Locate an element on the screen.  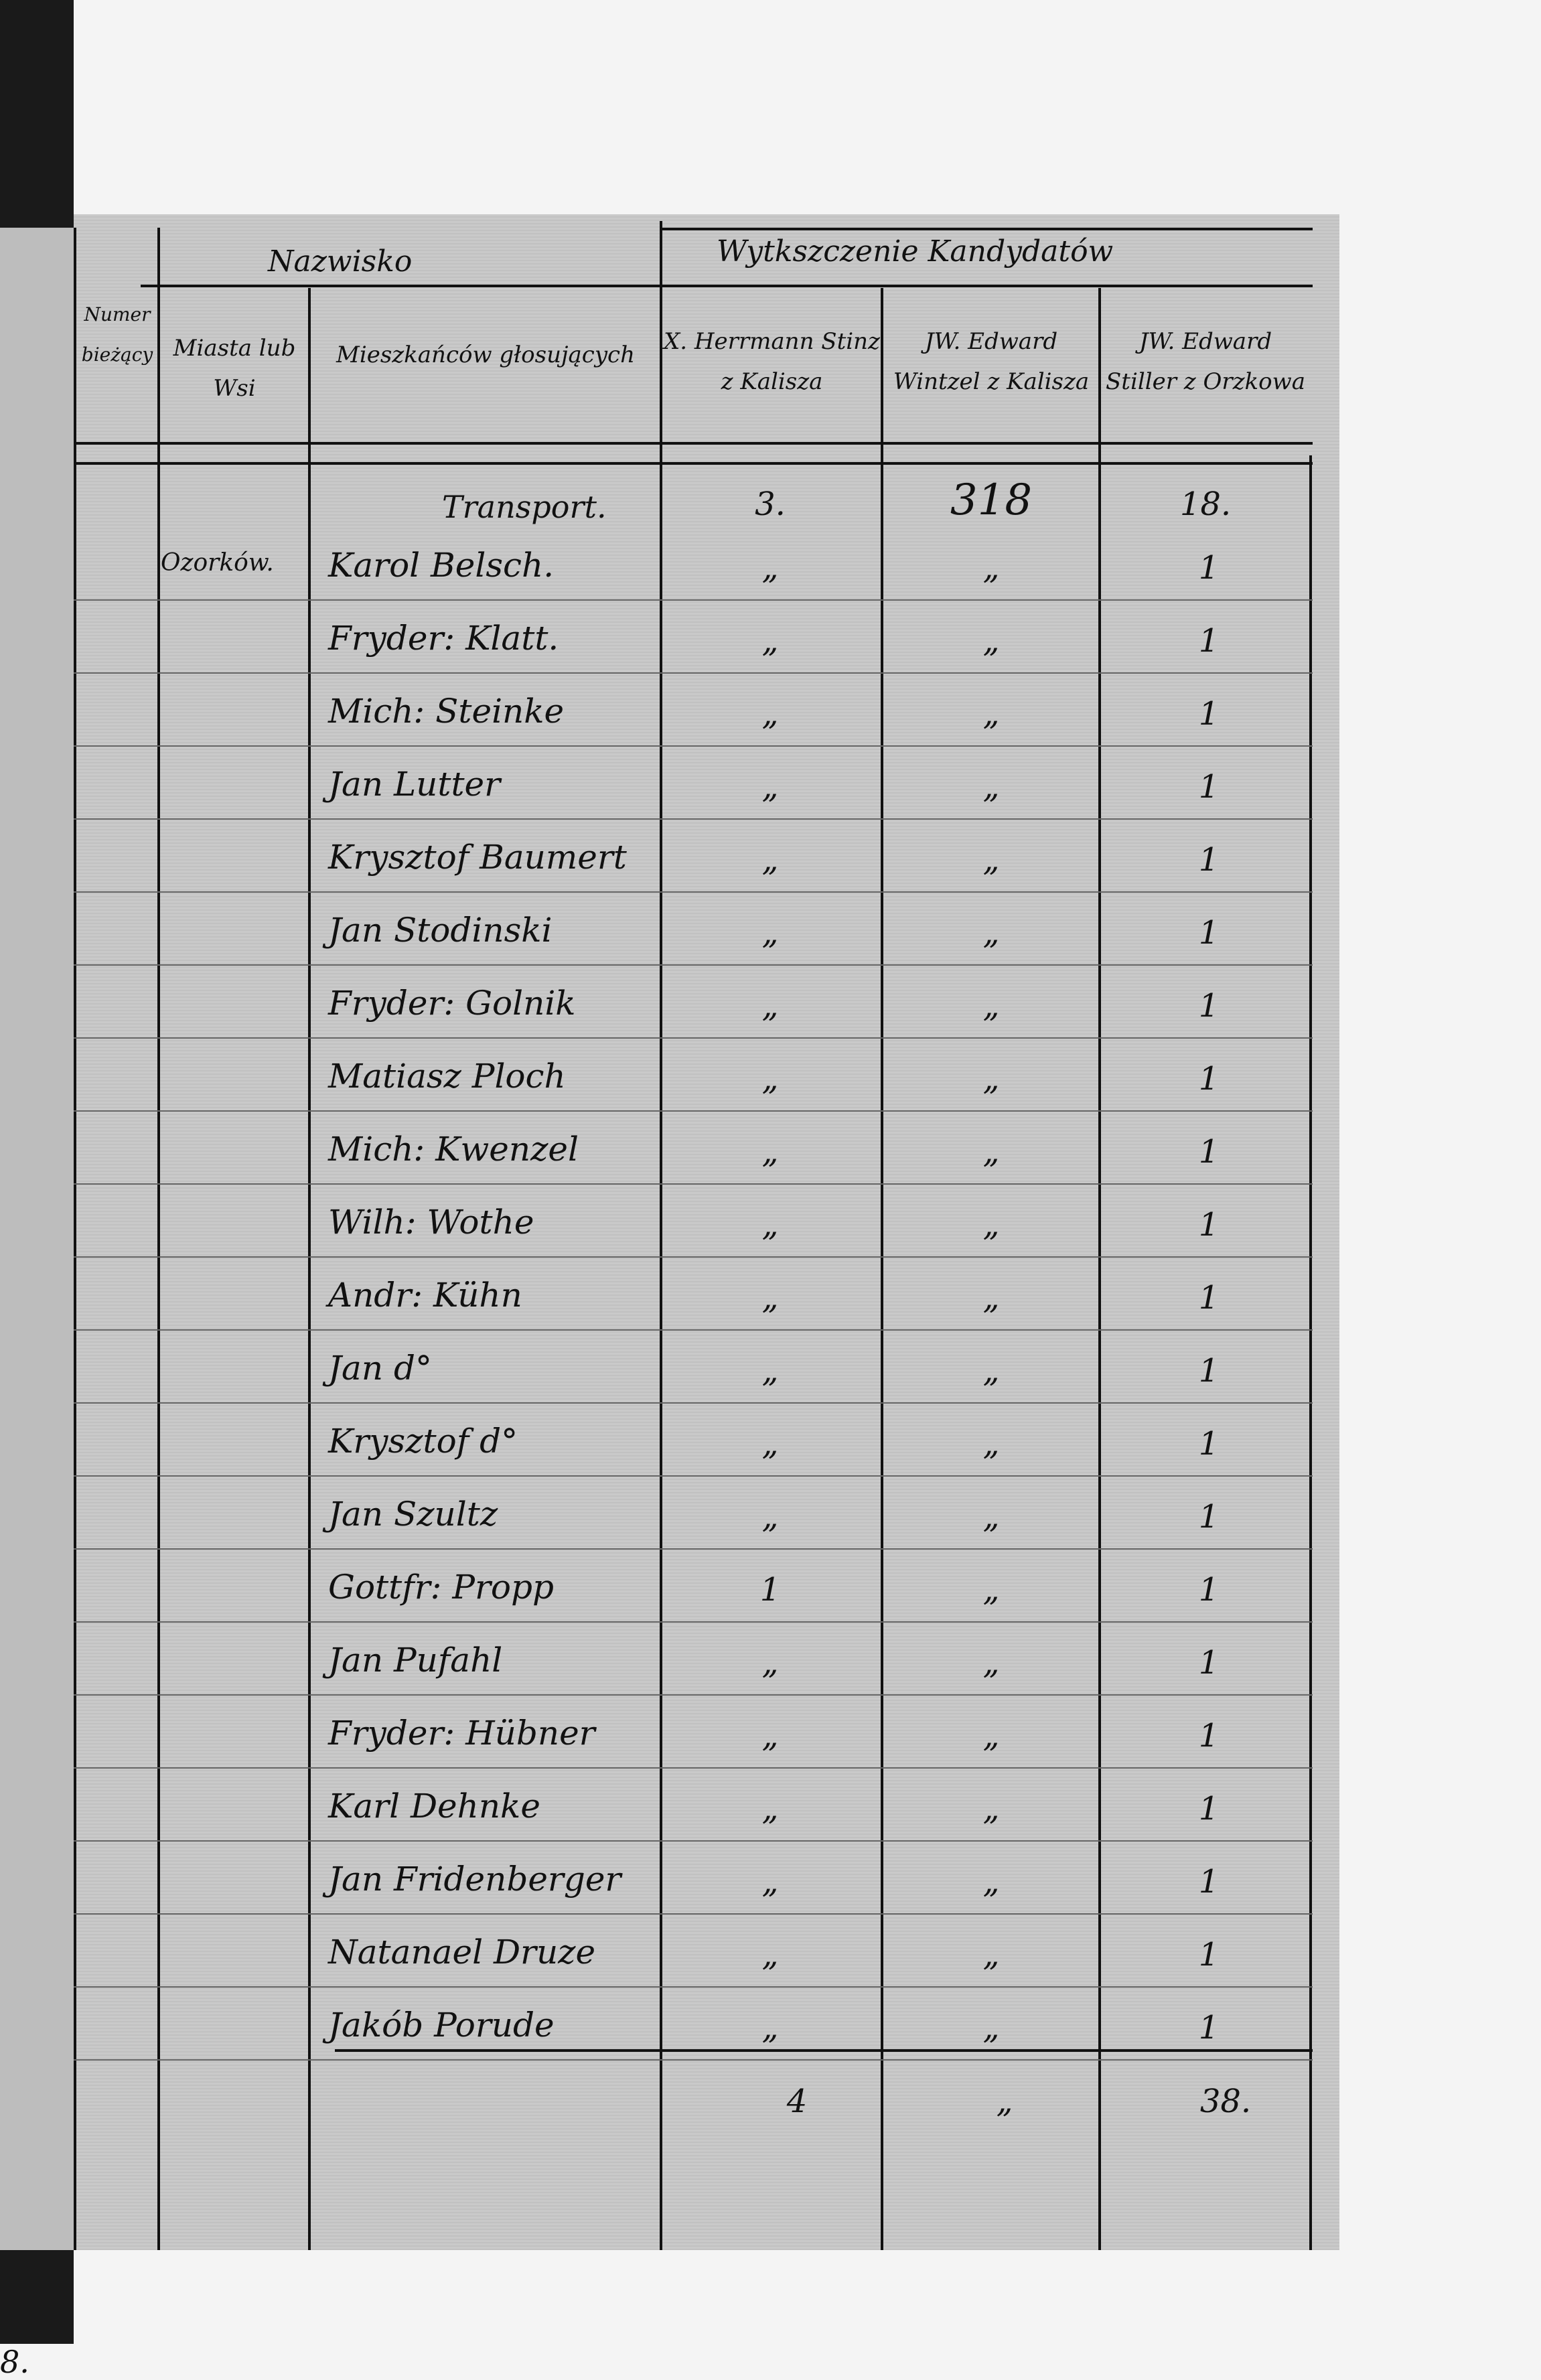
resident-name: Wilh: Wothe is located at coordinates (431, 1222).